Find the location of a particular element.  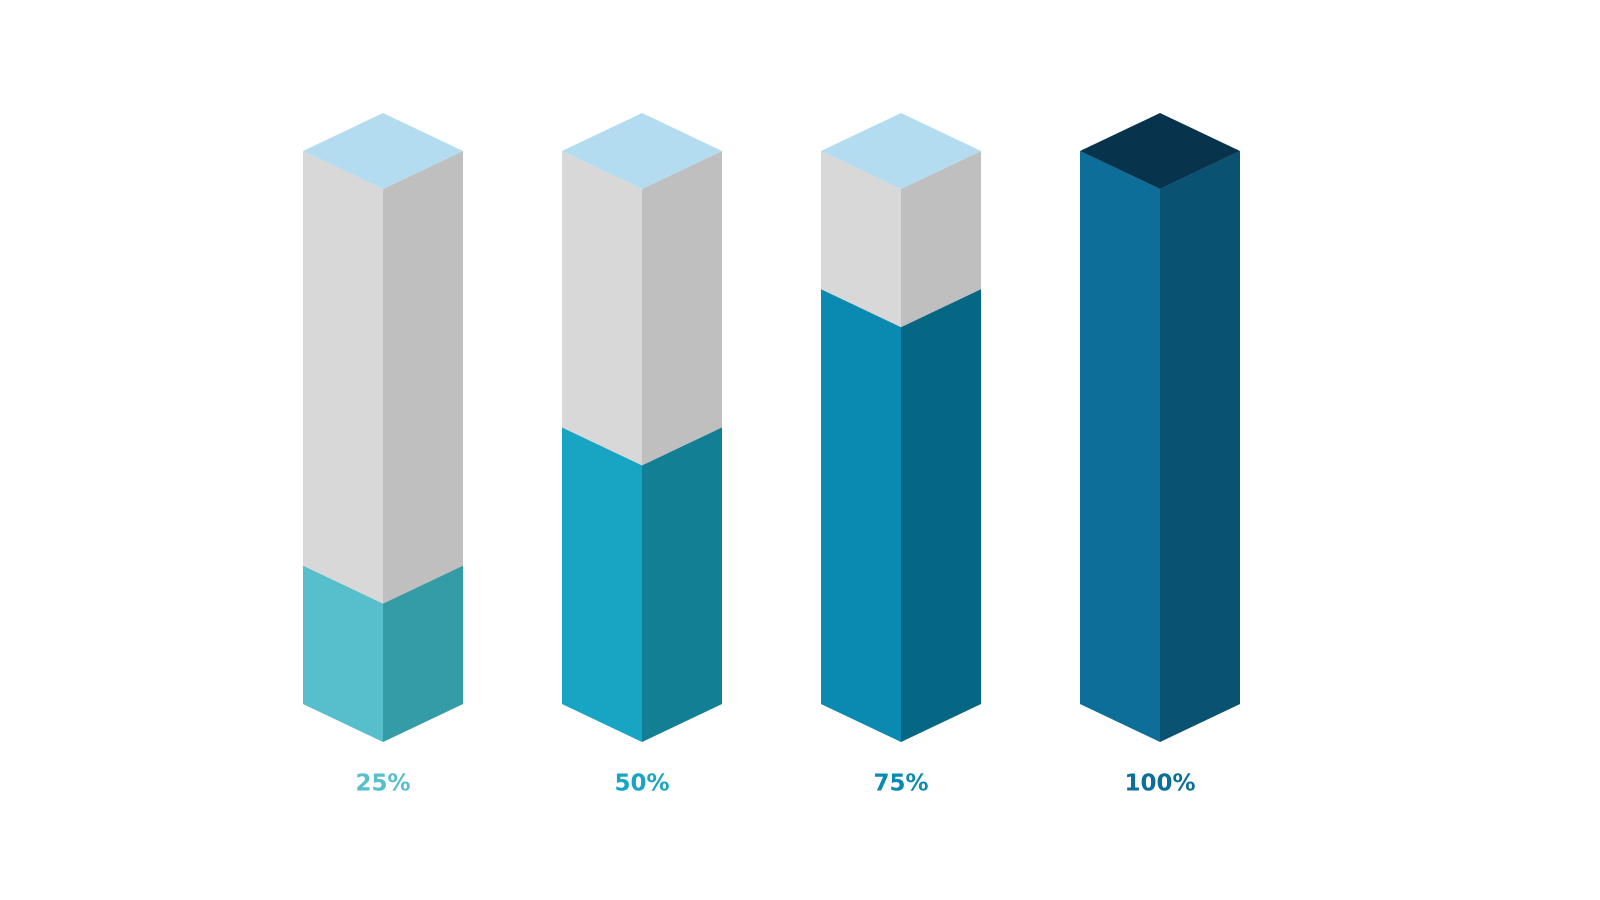

value-label: 25% is located at coordinates (382, 784).